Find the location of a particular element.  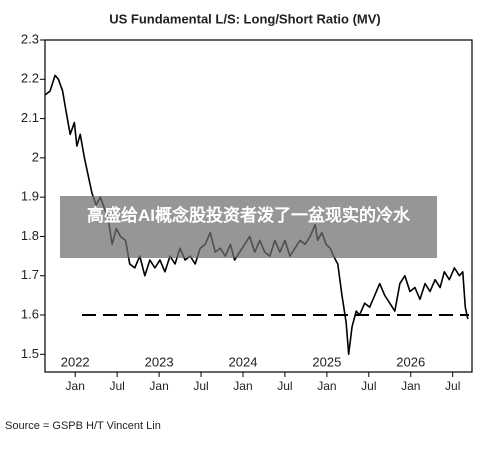

y-tick-label: 2.1 is located at coordinates (30, 117).